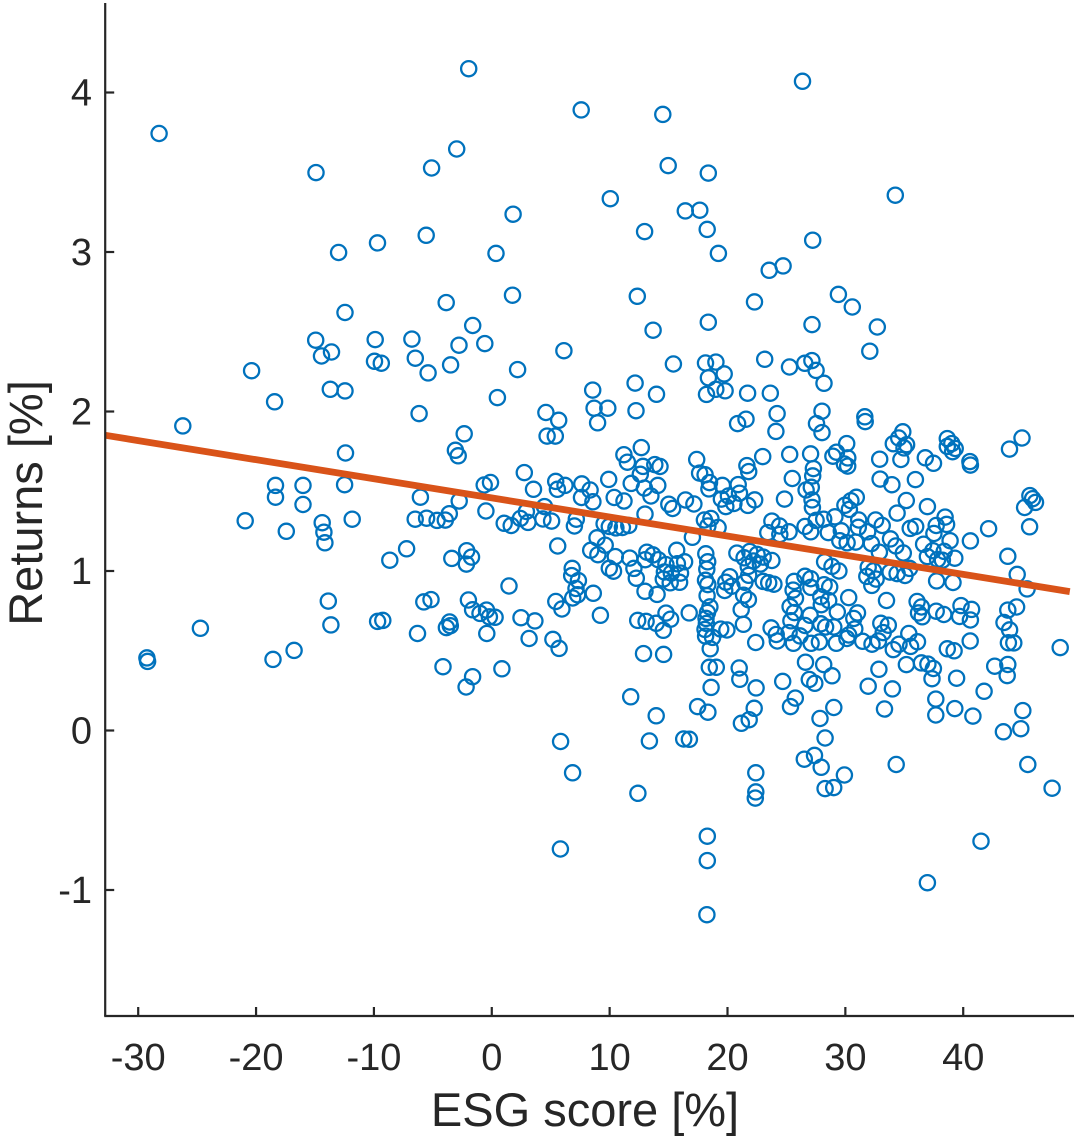 This screenshot has height=1143, width=1074. What do you see at coordinates (81, 94) in the screenshot?
I see `y-tick-label: 4` at bounding box center [81, 94].